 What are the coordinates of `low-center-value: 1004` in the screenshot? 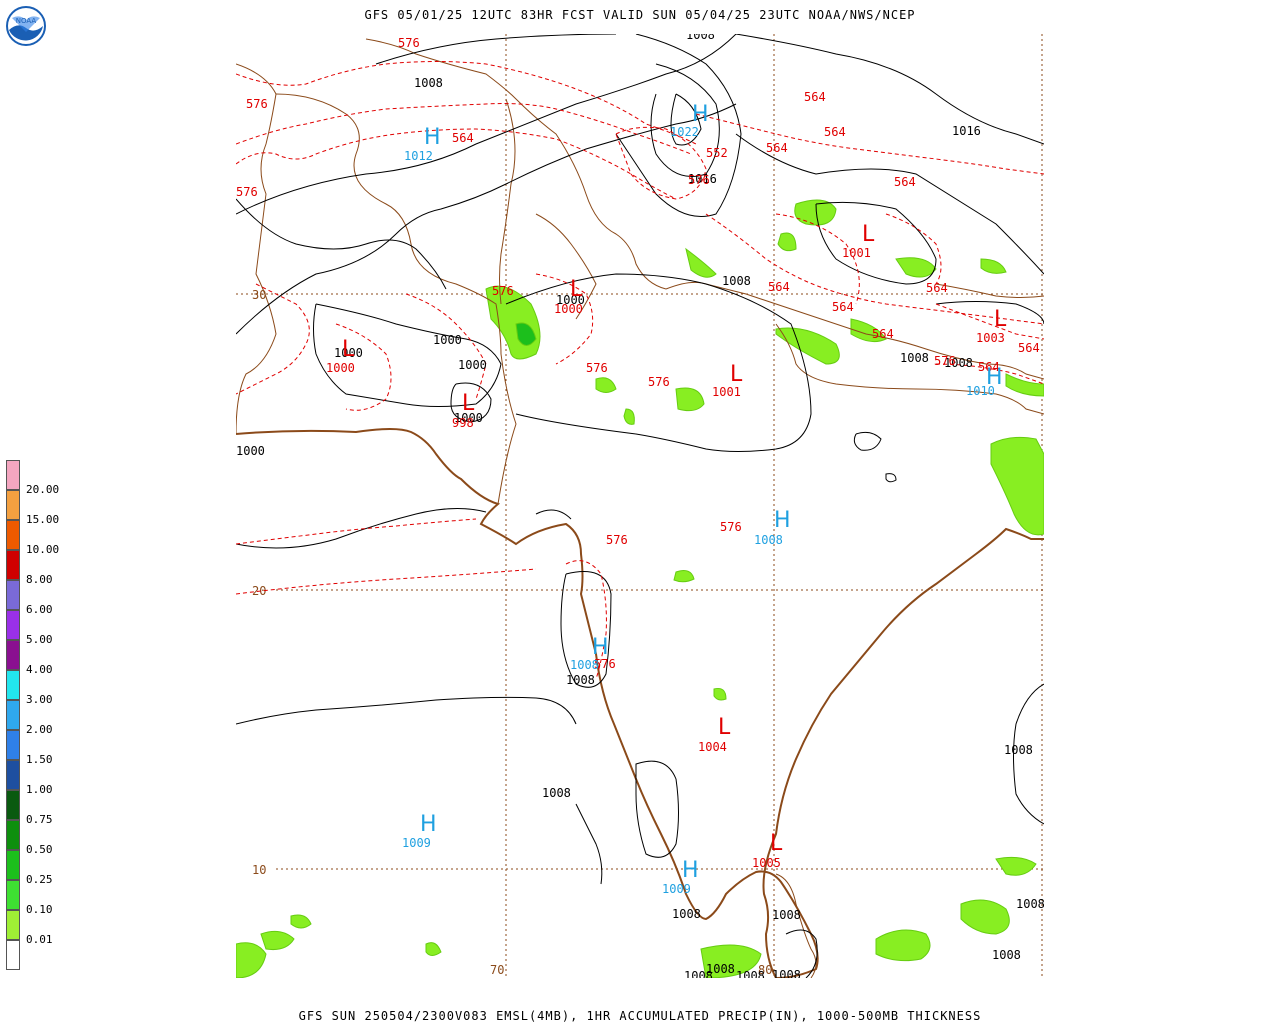 It's located at (712, 747).